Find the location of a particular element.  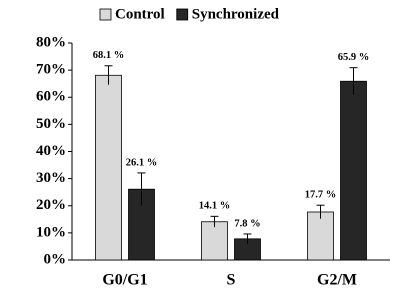

y-tick-label: 70% is located at coordinates (51, 70).